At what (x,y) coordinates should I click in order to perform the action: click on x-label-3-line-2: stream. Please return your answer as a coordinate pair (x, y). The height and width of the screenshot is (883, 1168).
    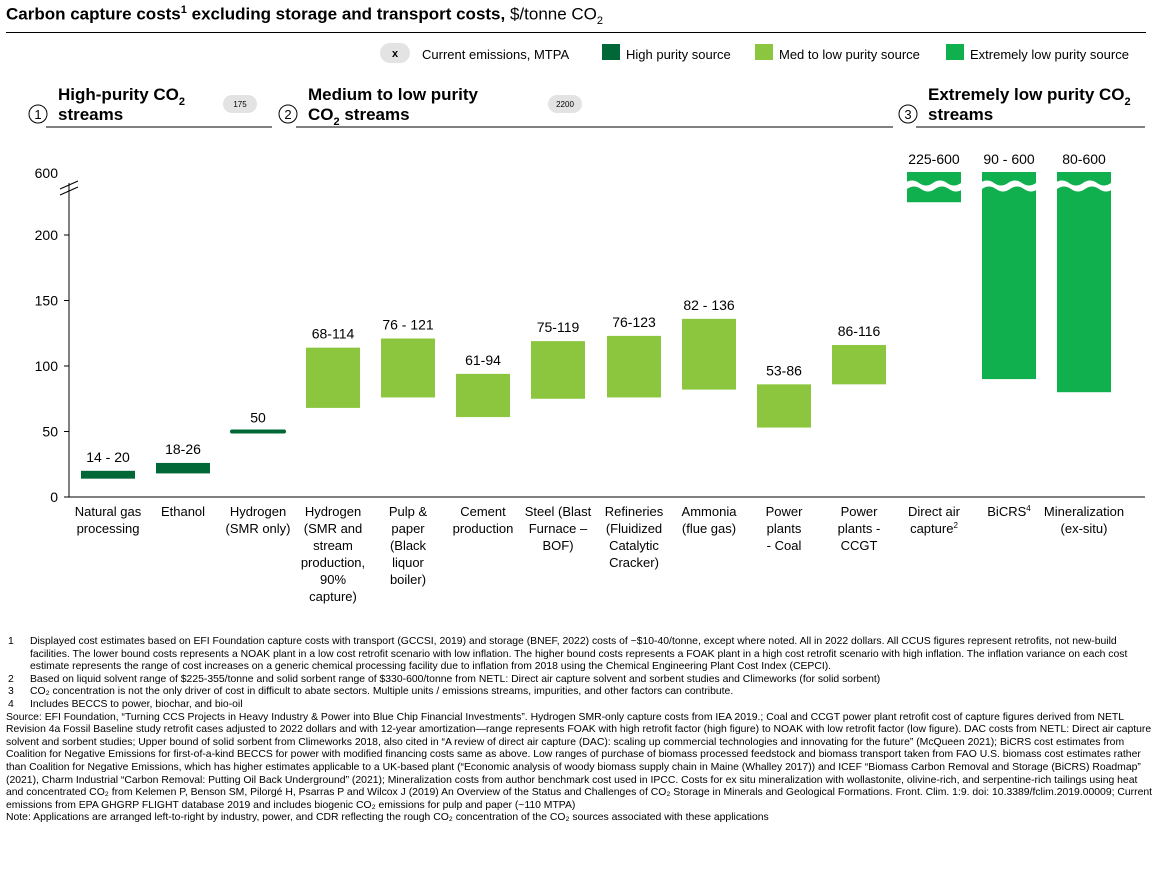
    Looking at the image, I should click on (333, 545).